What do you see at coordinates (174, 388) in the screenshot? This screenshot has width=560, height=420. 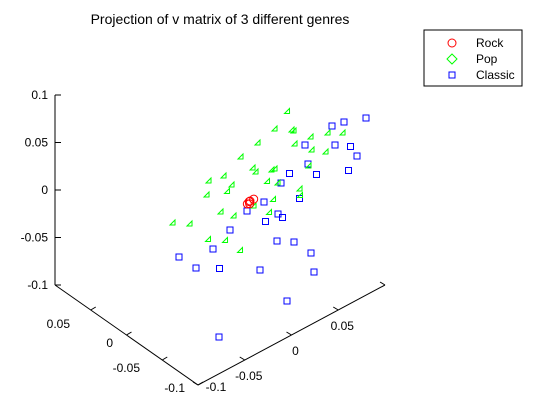 I see `y-tick-label: -0.1` at bounding box center [174, 388].